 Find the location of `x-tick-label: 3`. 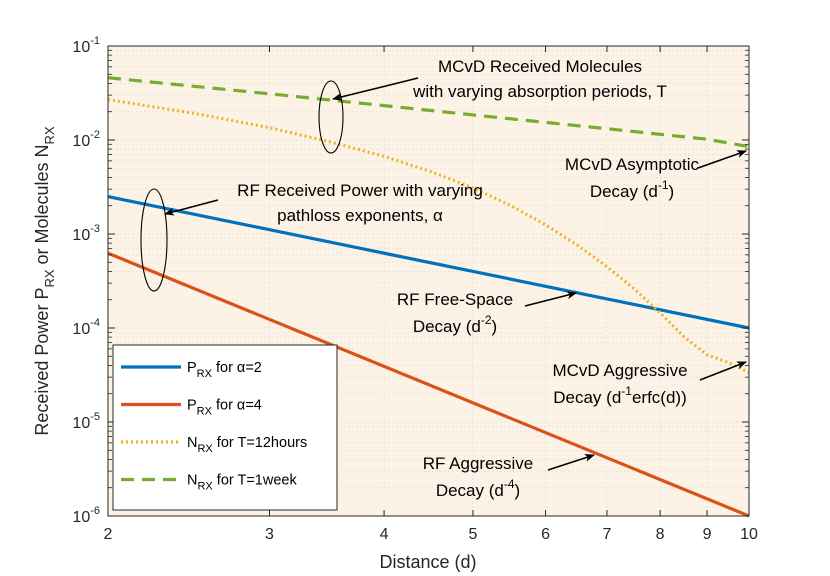

x-tick-label: 3 is located at coordinates (269, 534).